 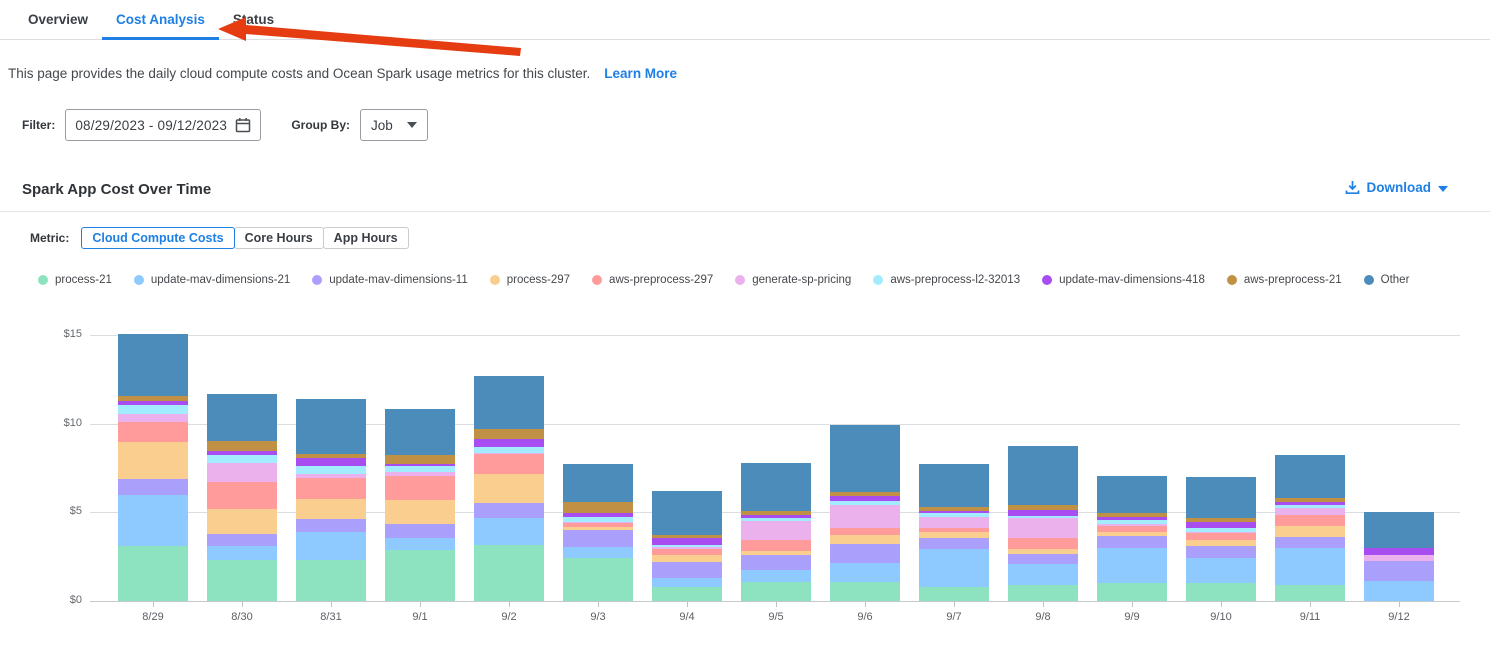 What do you see at coordinates (1123, 280) in the screenshot?
I see `legend-item-update-mav-dimensions-418: update-mav-dimensions-418` at bounding box center [1123, 280].